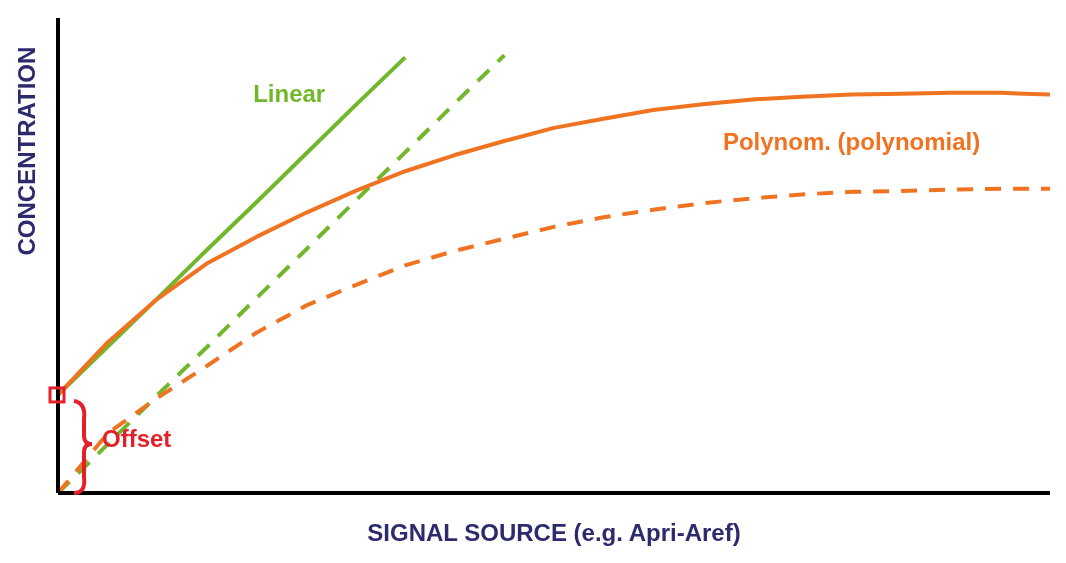  I want to click on y-axis-title: CONCENTRATION, so click(26, 151).